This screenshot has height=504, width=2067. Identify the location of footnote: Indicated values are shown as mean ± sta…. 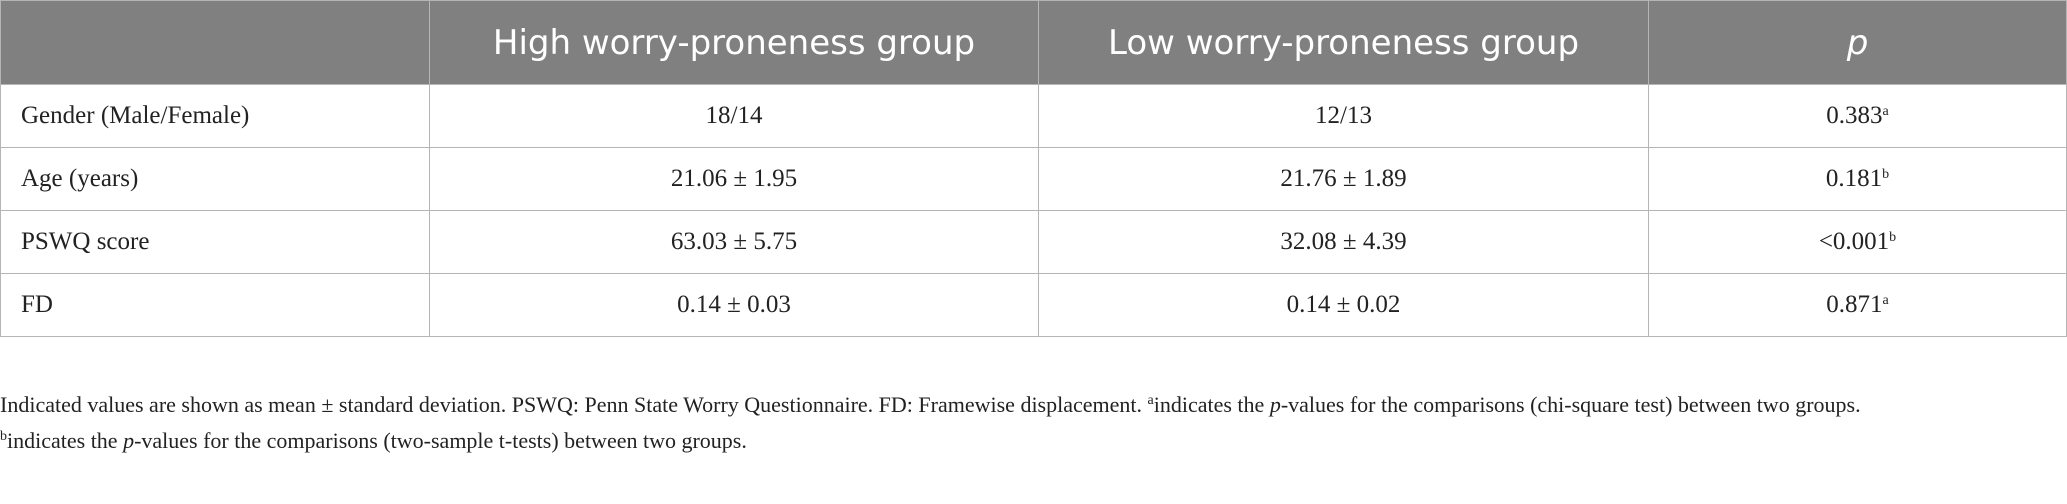
(1030, 403).